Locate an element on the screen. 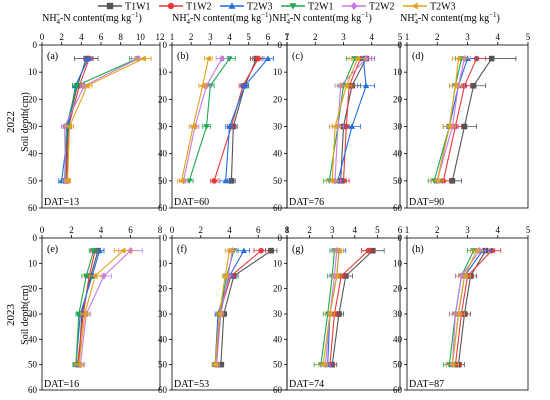 The height and width of the screenshot is (400, 550). legend-label: T1W2 is located at coordinates (199, 7).